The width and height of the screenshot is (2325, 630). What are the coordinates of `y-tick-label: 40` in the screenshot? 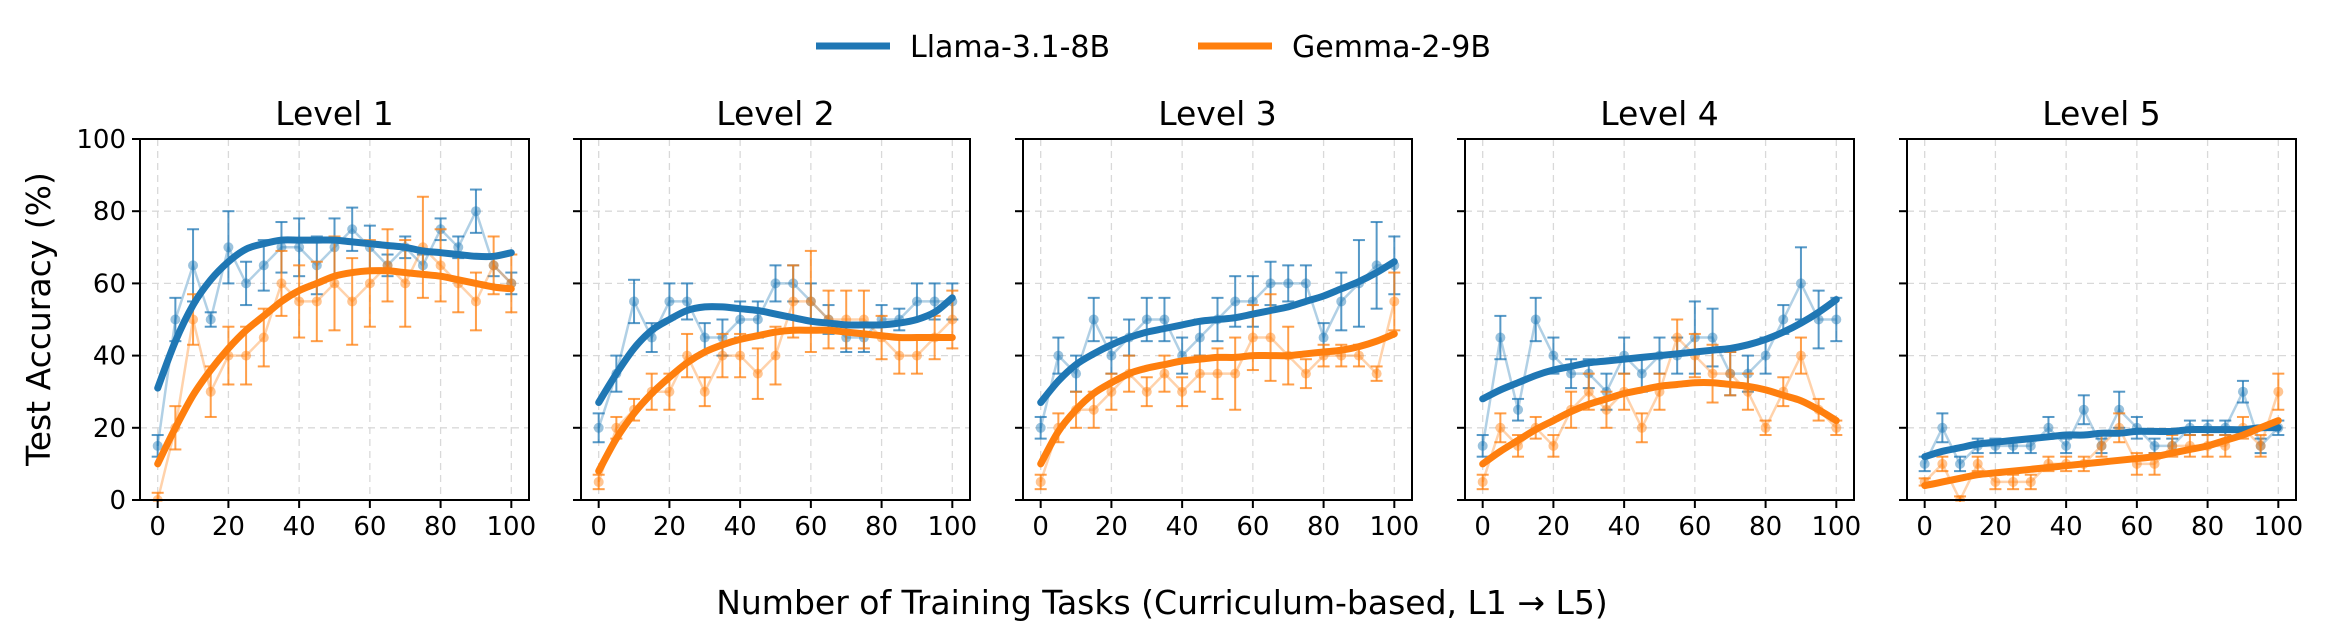 It's located at (109, 357).